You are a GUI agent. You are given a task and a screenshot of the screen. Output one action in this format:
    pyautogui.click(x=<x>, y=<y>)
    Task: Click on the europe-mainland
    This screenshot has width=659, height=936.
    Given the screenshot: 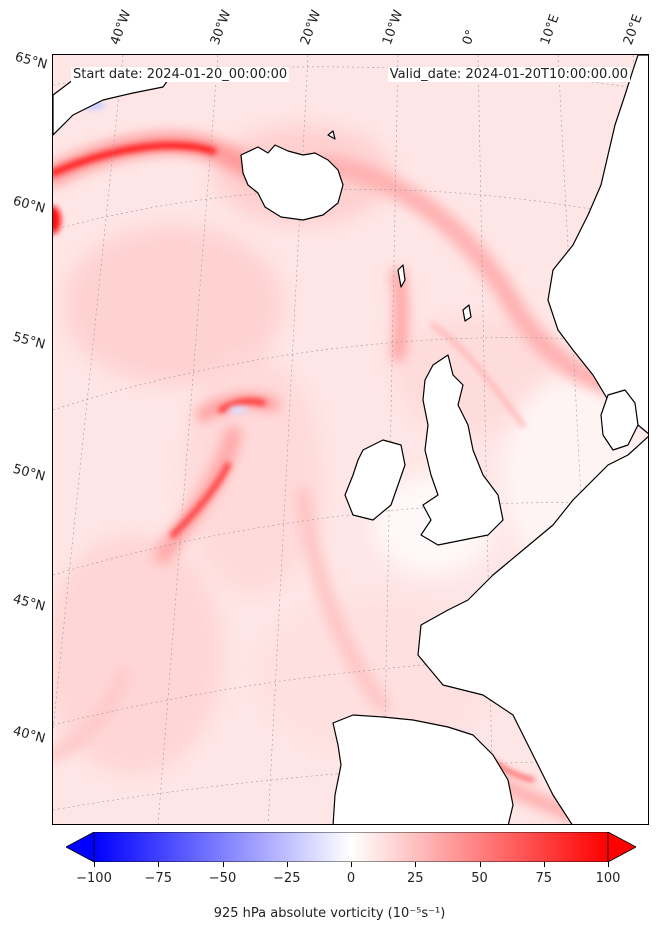 What is the action you would take?
    pyautogui.click(x=532, y=630)
    